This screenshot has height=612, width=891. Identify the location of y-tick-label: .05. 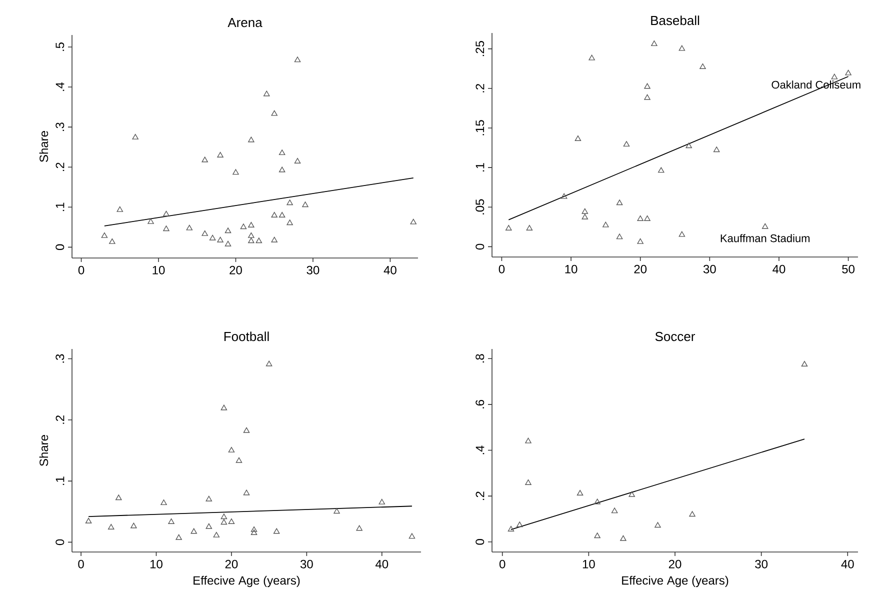
(480, 206).